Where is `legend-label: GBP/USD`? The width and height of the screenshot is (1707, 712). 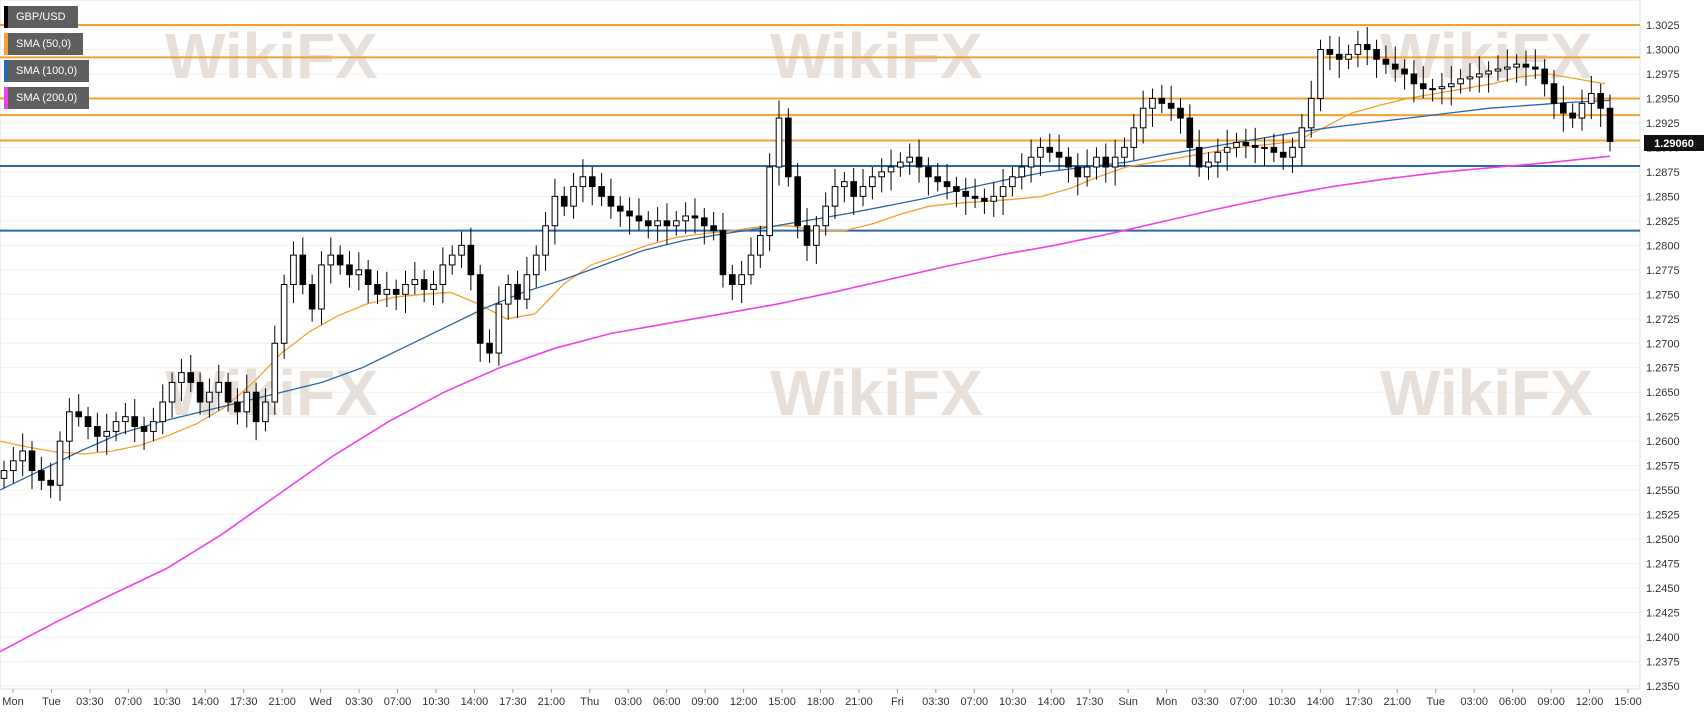 legend-label: GBP/USD is located at coordinates (41, 17).